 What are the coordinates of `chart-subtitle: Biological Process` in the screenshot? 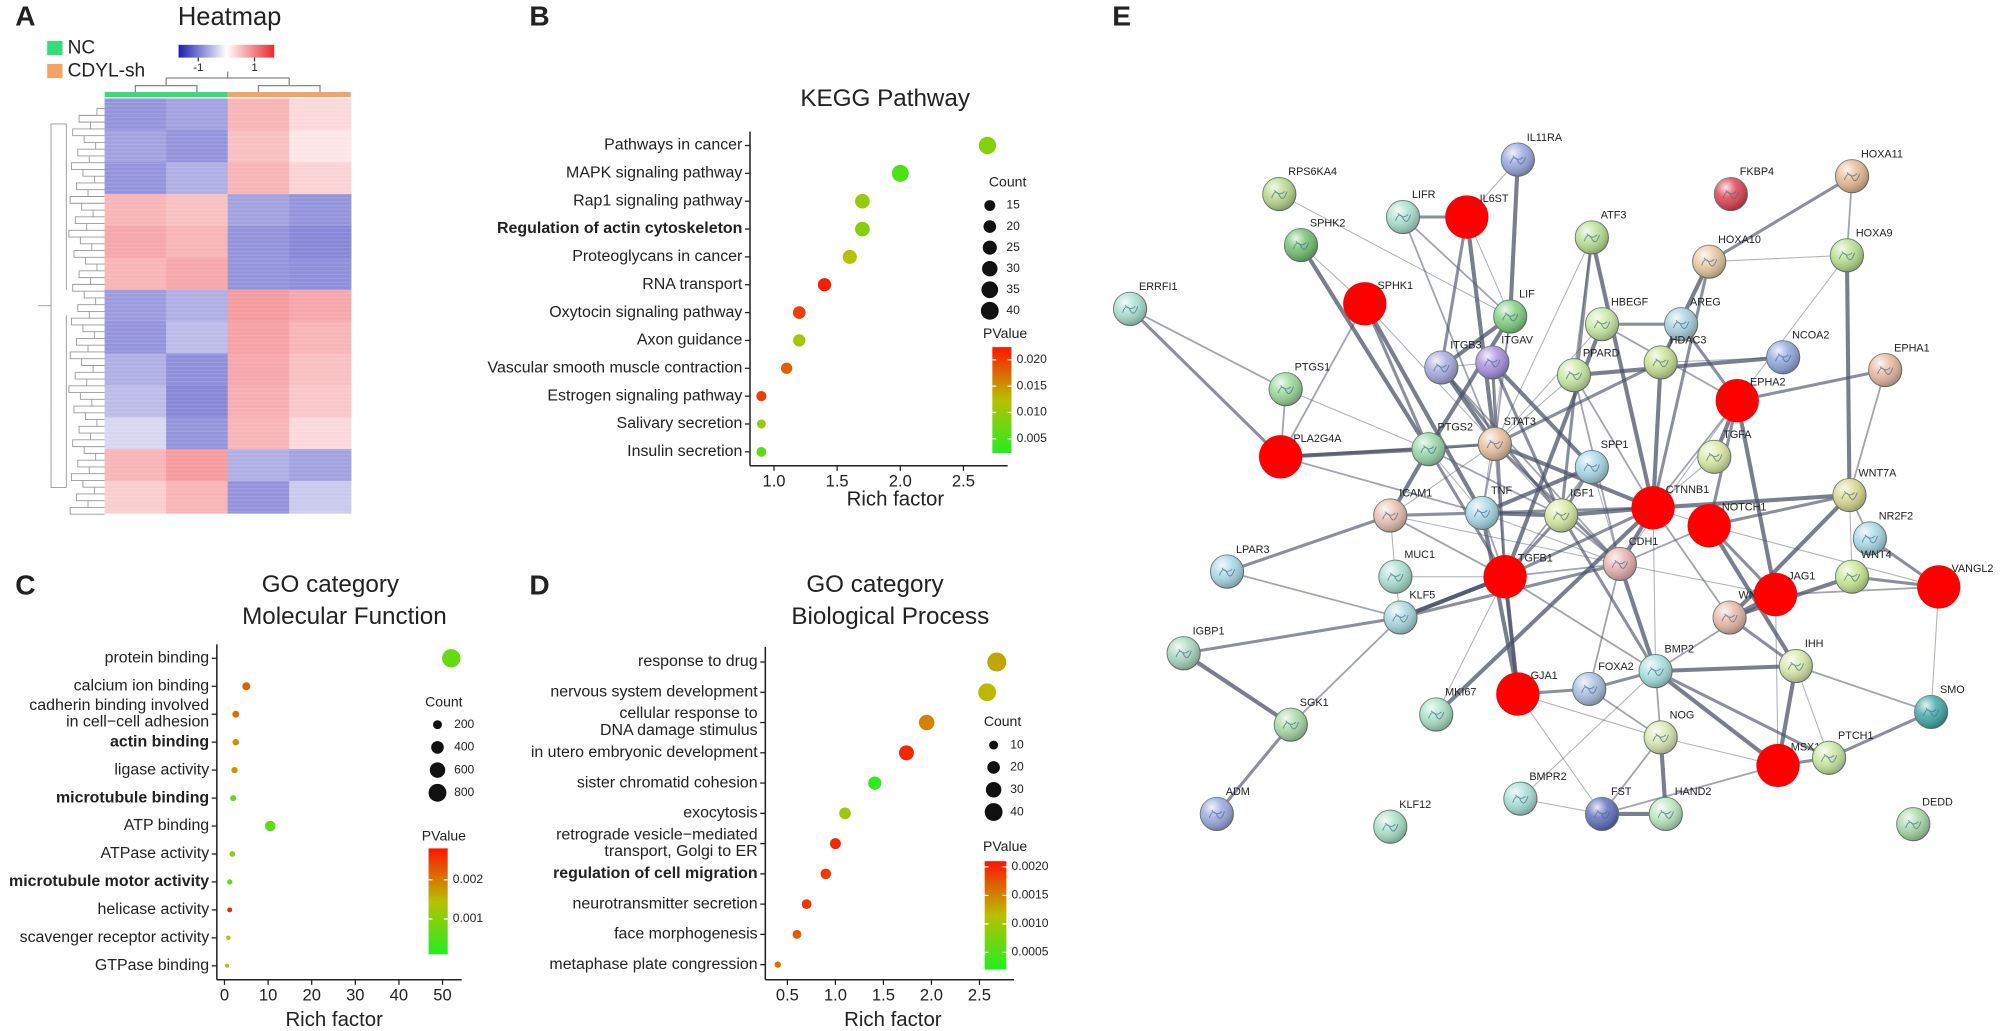 It's located at (890, 616).